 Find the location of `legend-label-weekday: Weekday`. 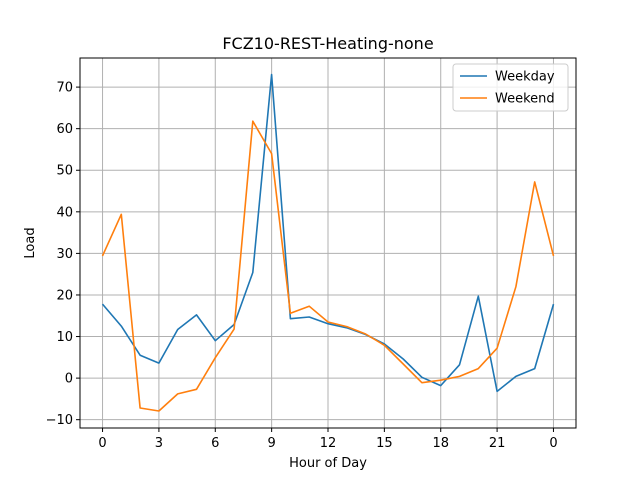

legend-label-weekday: Weekday is located at coordinates (525, 77).